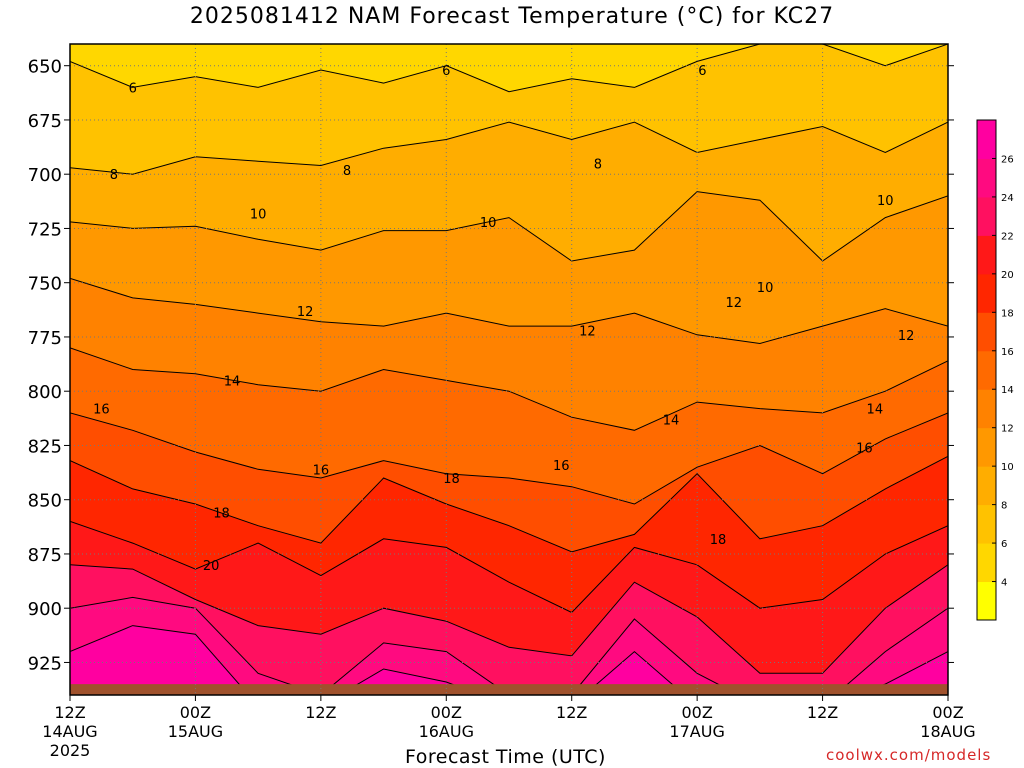 This screenshot has width=1024, height=768. I want to click on colorbar-label: 20, so click(1007, 275).